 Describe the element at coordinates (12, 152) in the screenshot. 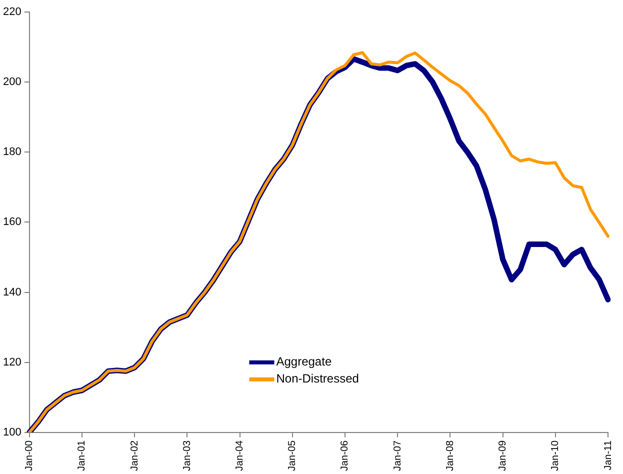

I see `y-tick-label: 180` at that location.